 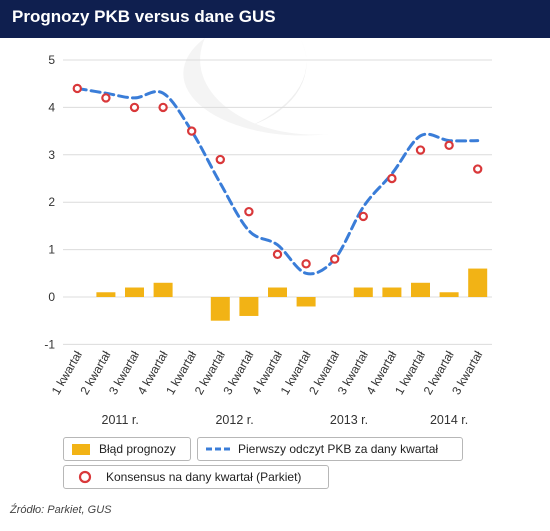 What do you see at coordinates (338, 449) in the screenshot?
I see `legend-line-label: Pierwszy odczyt PKB za dany kwartał` at bounding box center [338, 449].